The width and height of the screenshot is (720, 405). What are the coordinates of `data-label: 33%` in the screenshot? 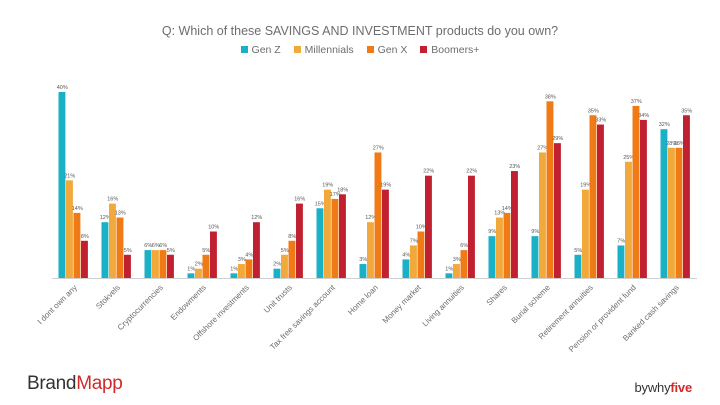 It's located at (600, 121).